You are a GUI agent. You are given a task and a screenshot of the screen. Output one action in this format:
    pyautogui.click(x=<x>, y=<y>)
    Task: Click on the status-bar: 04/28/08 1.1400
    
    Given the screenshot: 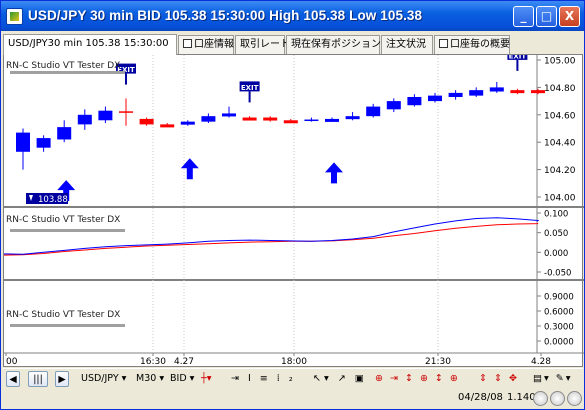 What is the action you would take?
    pyautogui.click(x=293, y=399)
    